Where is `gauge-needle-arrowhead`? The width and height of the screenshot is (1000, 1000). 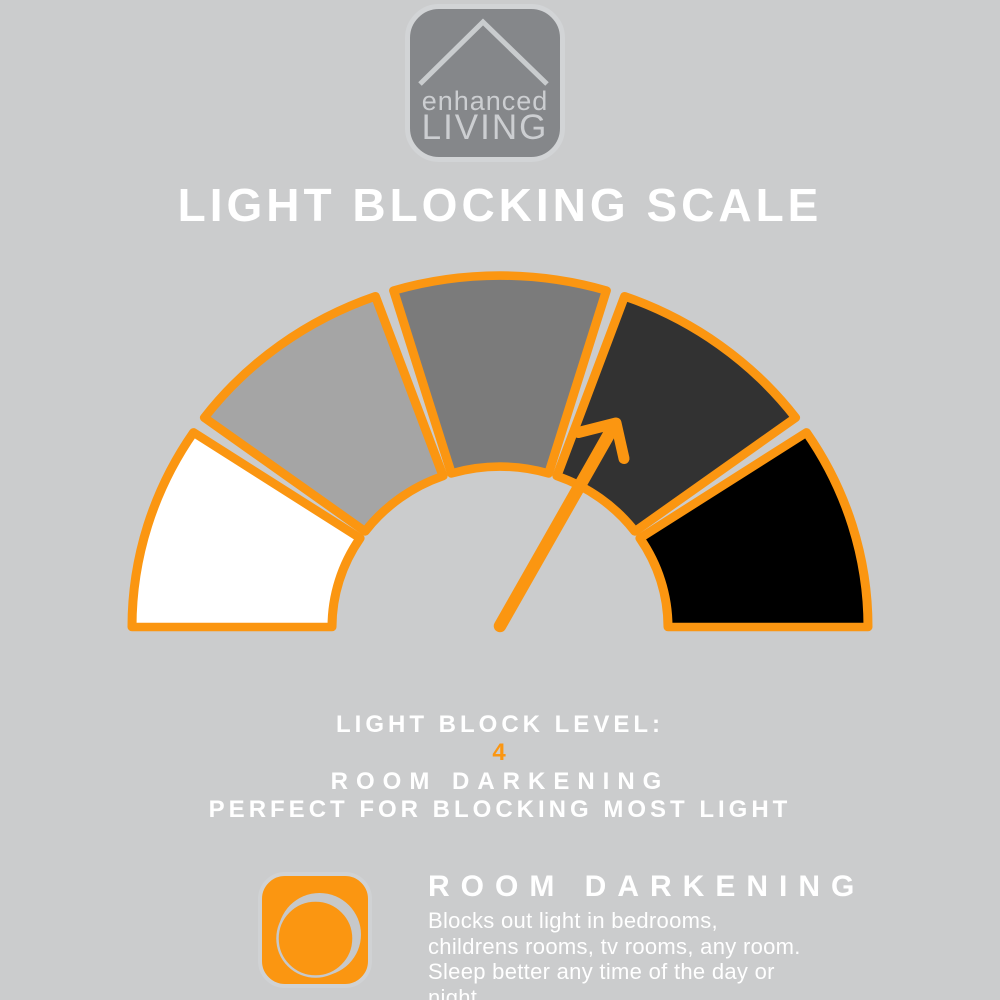 gauge-needle-arrowhead is located at coordinates (601, 440).